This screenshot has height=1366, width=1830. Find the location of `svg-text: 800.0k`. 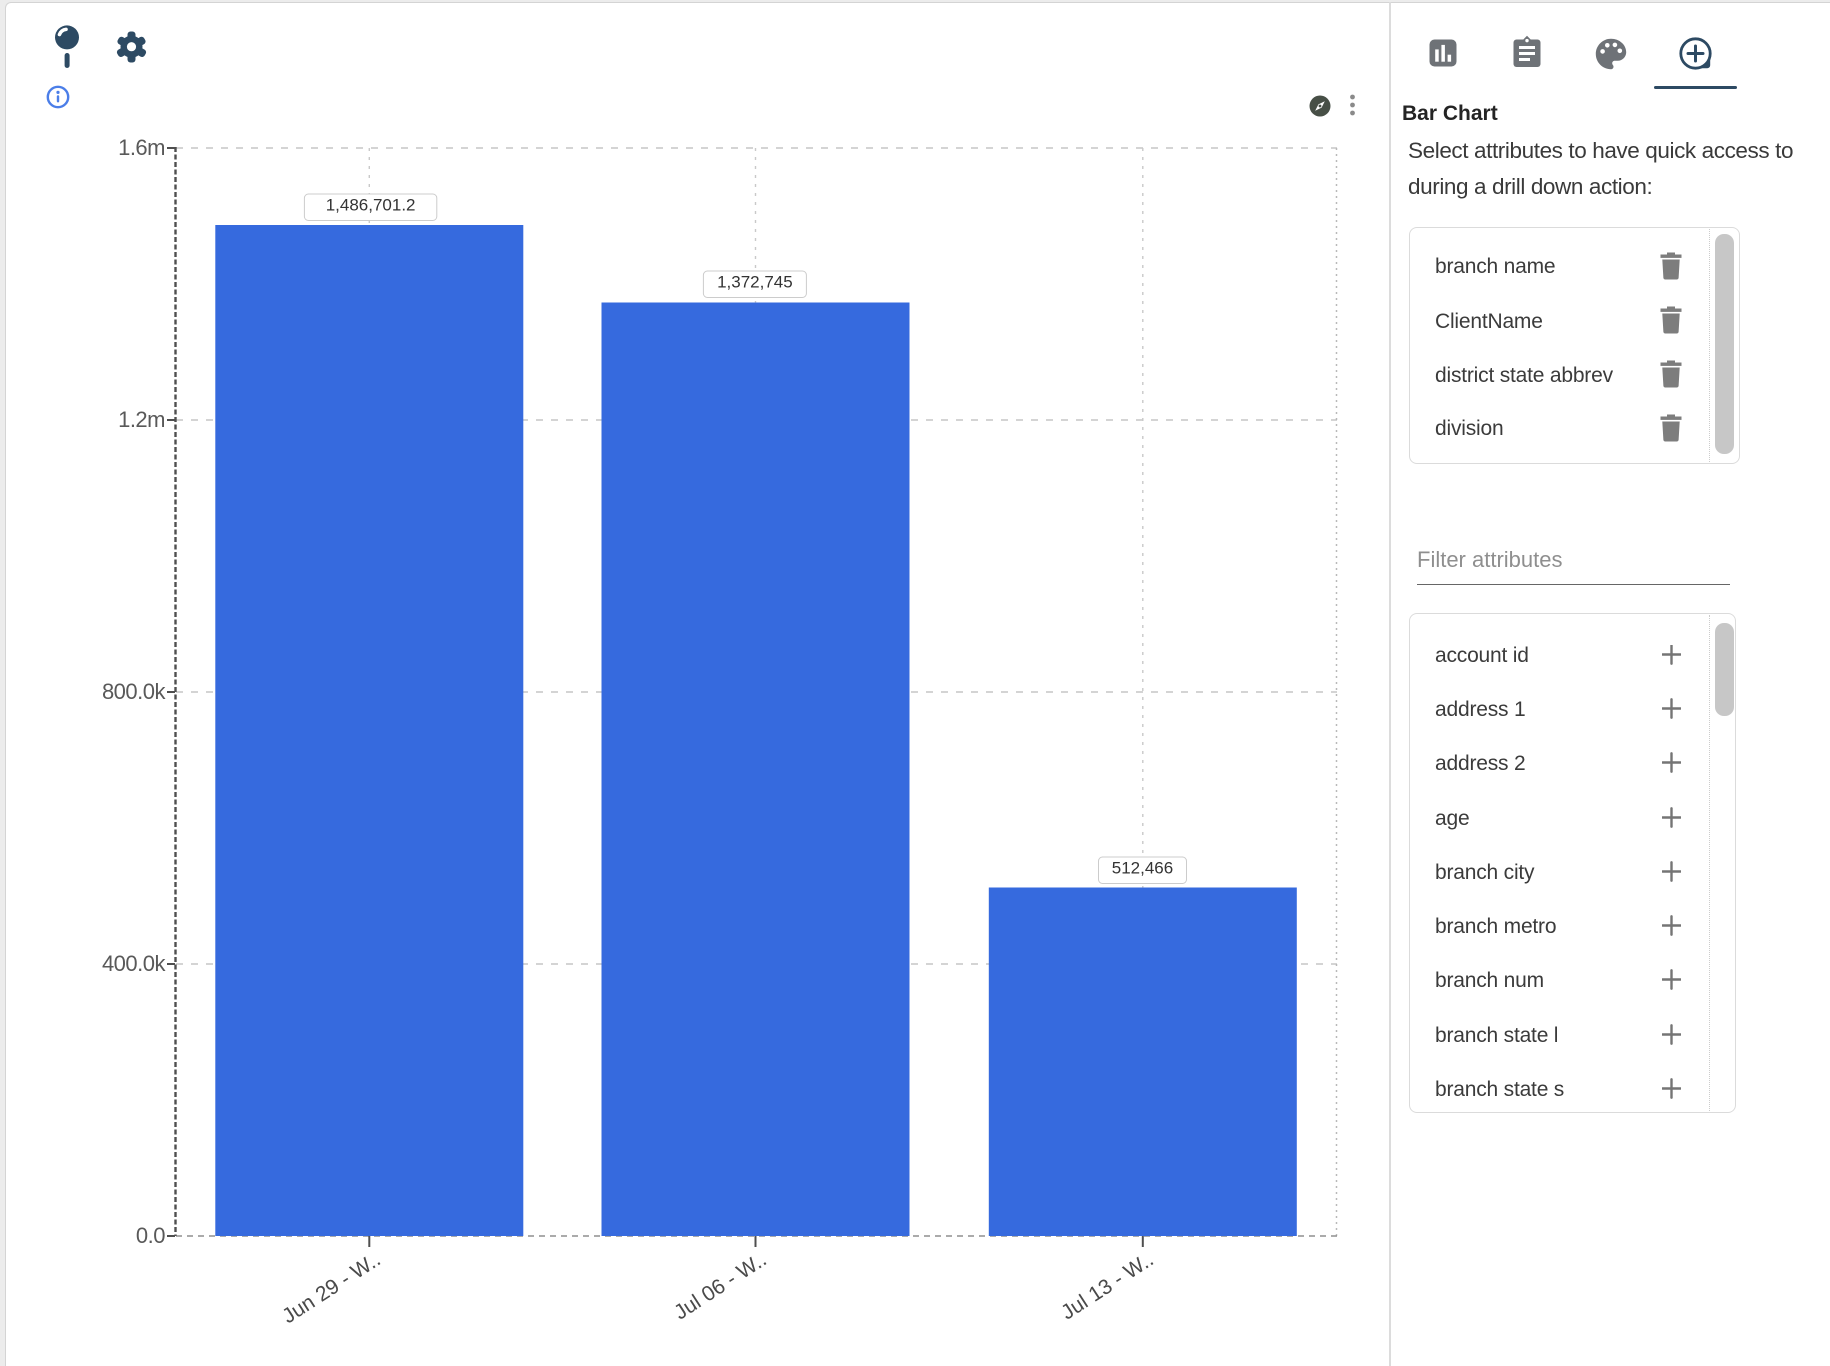

svg-text: 800.0k is located at coordinates (134, 691).